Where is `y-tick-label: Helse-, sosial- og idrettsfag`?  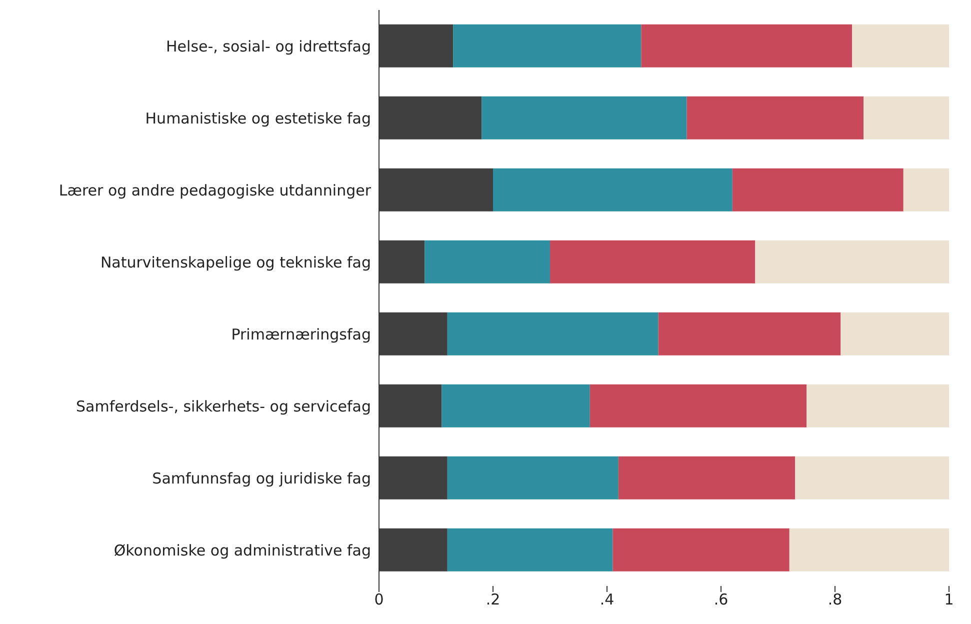
y-tick-label: Helse-, sosial- og idrettsfag is located at coordinates (268, 46).